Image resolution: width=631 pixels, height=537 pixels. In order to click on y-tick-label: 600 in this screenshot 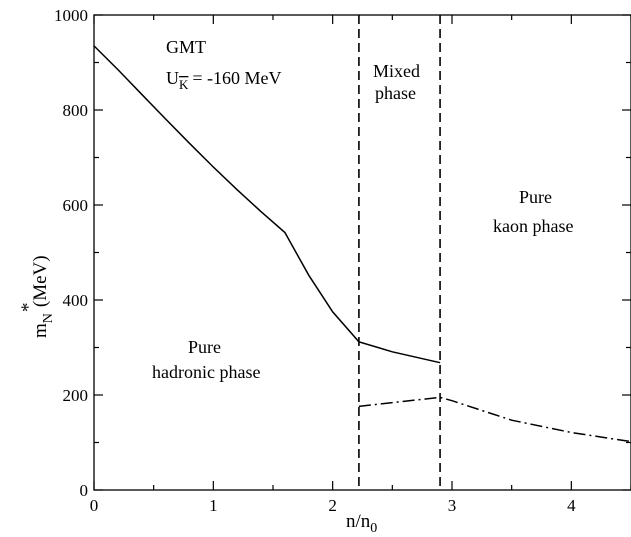, I will do `click(76, 205)`.